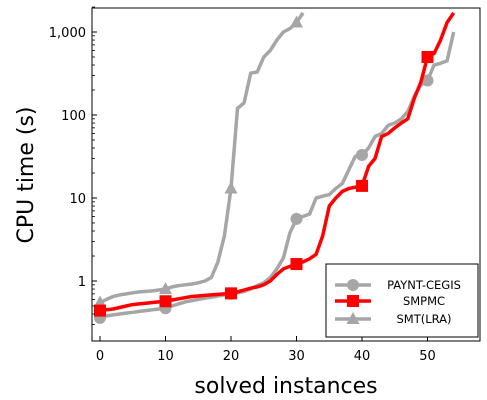  Describe the element at coordinates (362, 356) in the screenshot. I see `x-tick-label-40: 40` at that location.